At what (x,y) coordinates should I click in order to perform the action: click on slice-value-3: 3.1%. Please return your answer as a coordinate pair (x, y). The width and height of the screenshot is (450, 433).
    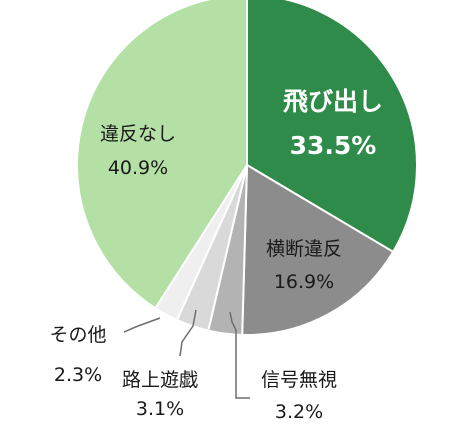
    Looking at the image, I should click on (160, 409).